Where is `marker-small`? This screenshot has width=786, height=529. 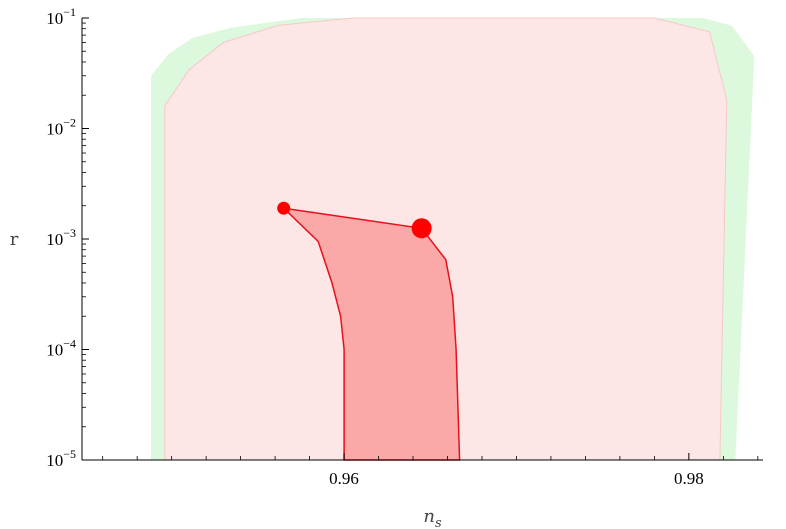
marker-small is located at coordinates (284, 208).